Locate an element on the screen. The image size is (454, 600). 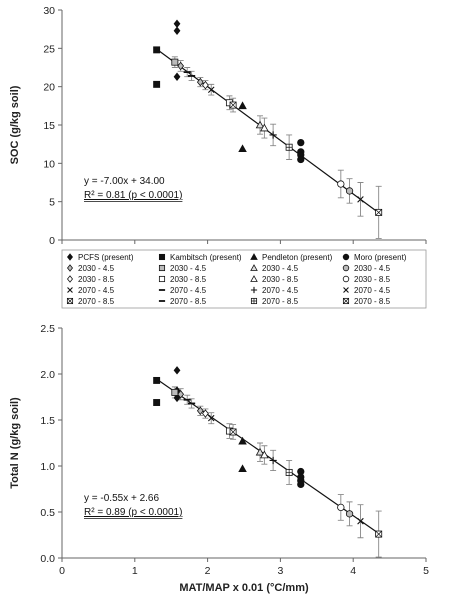
legend-x-square-marker is located at coordinates (70, 301).